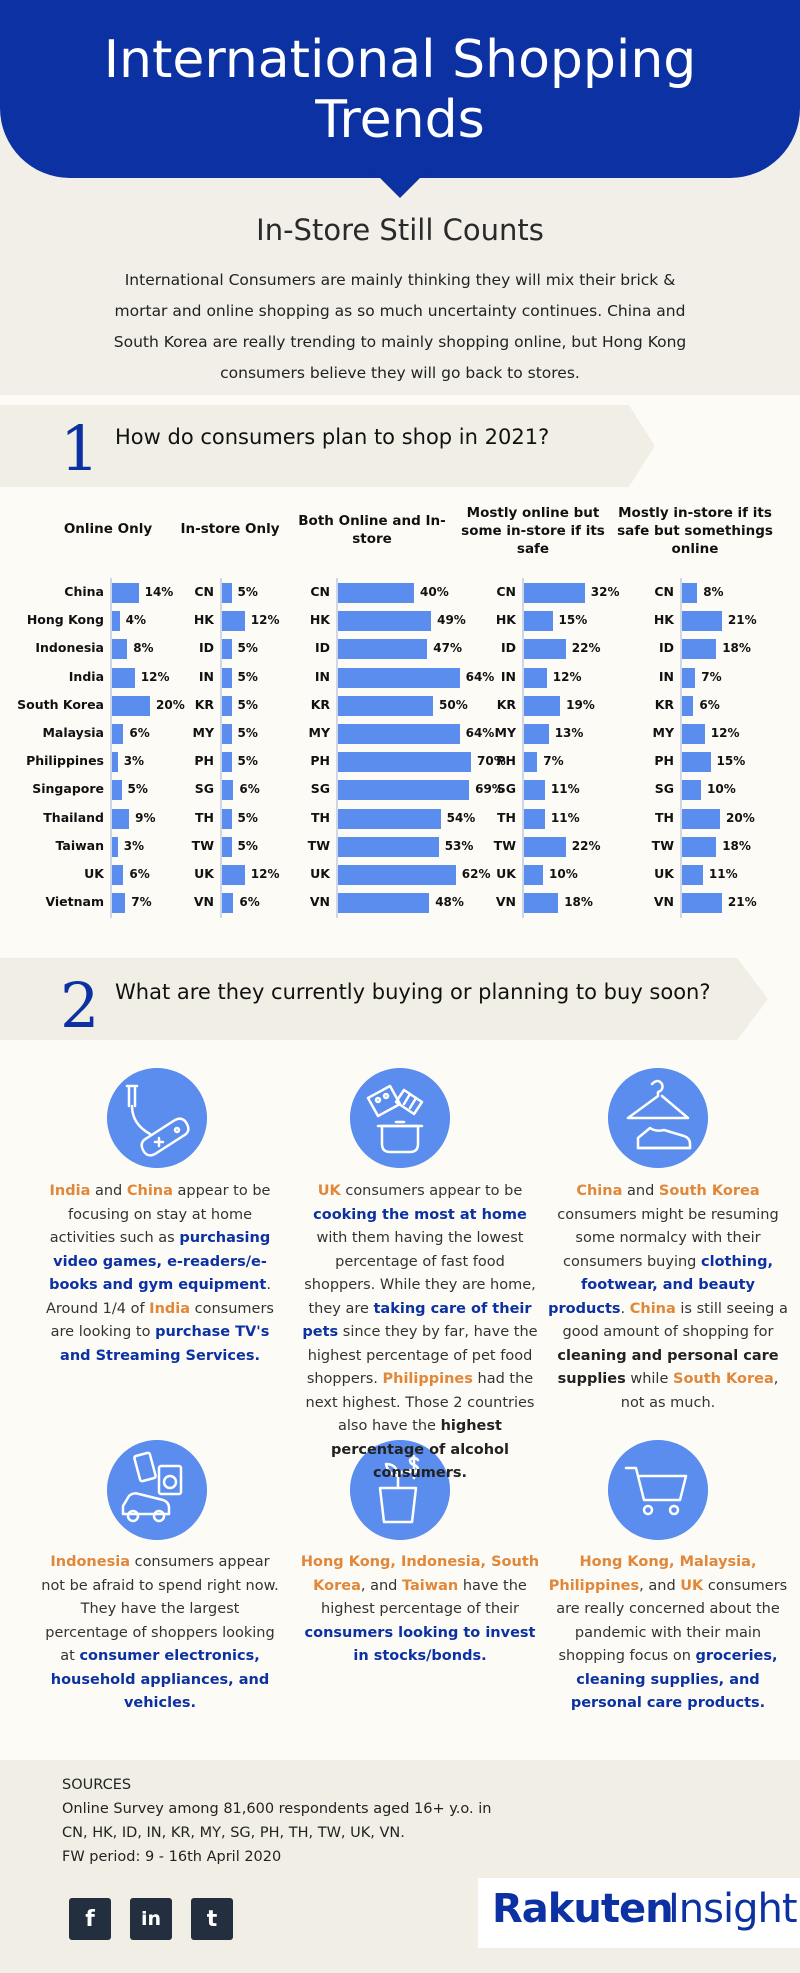 Image resolution: width=800 pixels, height=1973 pixels. What do you see at coordinates (97, 1785) in the screenshot?
I see `sources-title: SOURCES` at bounding box center [97, 1785].